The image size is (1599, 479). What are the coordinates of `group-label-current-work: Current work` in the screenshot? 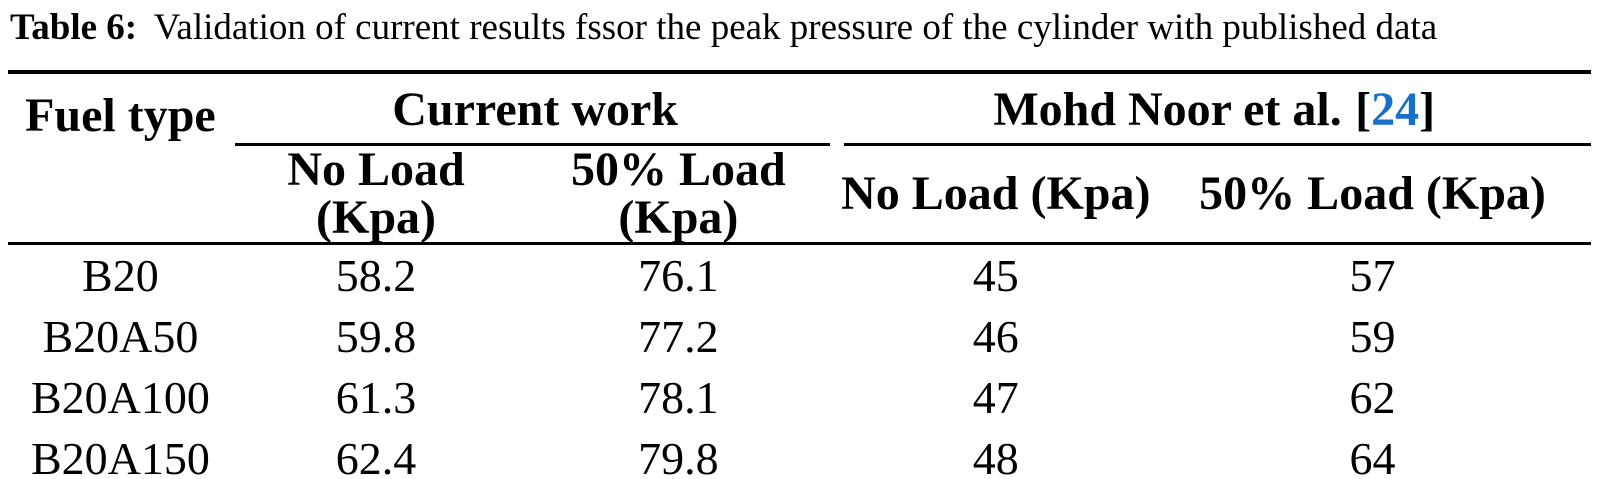 It's located at (535, 110).